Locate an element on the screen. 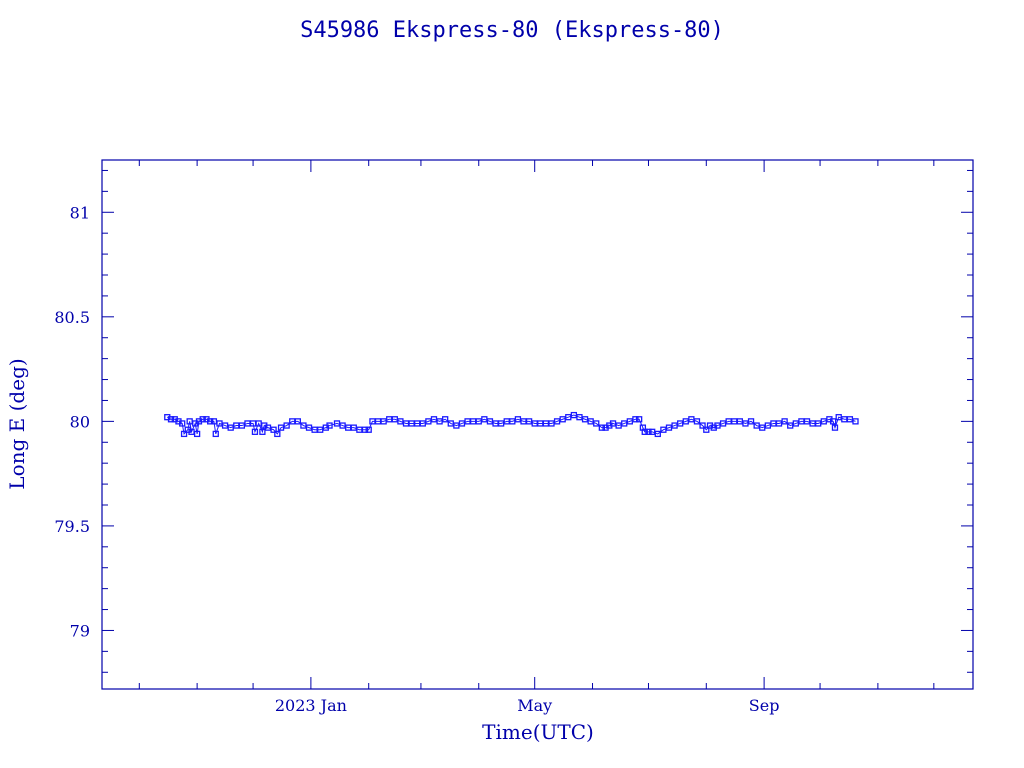 The image size is (1024, 768). y-tick-label: 79.5 is located at coordinates (72, 526).